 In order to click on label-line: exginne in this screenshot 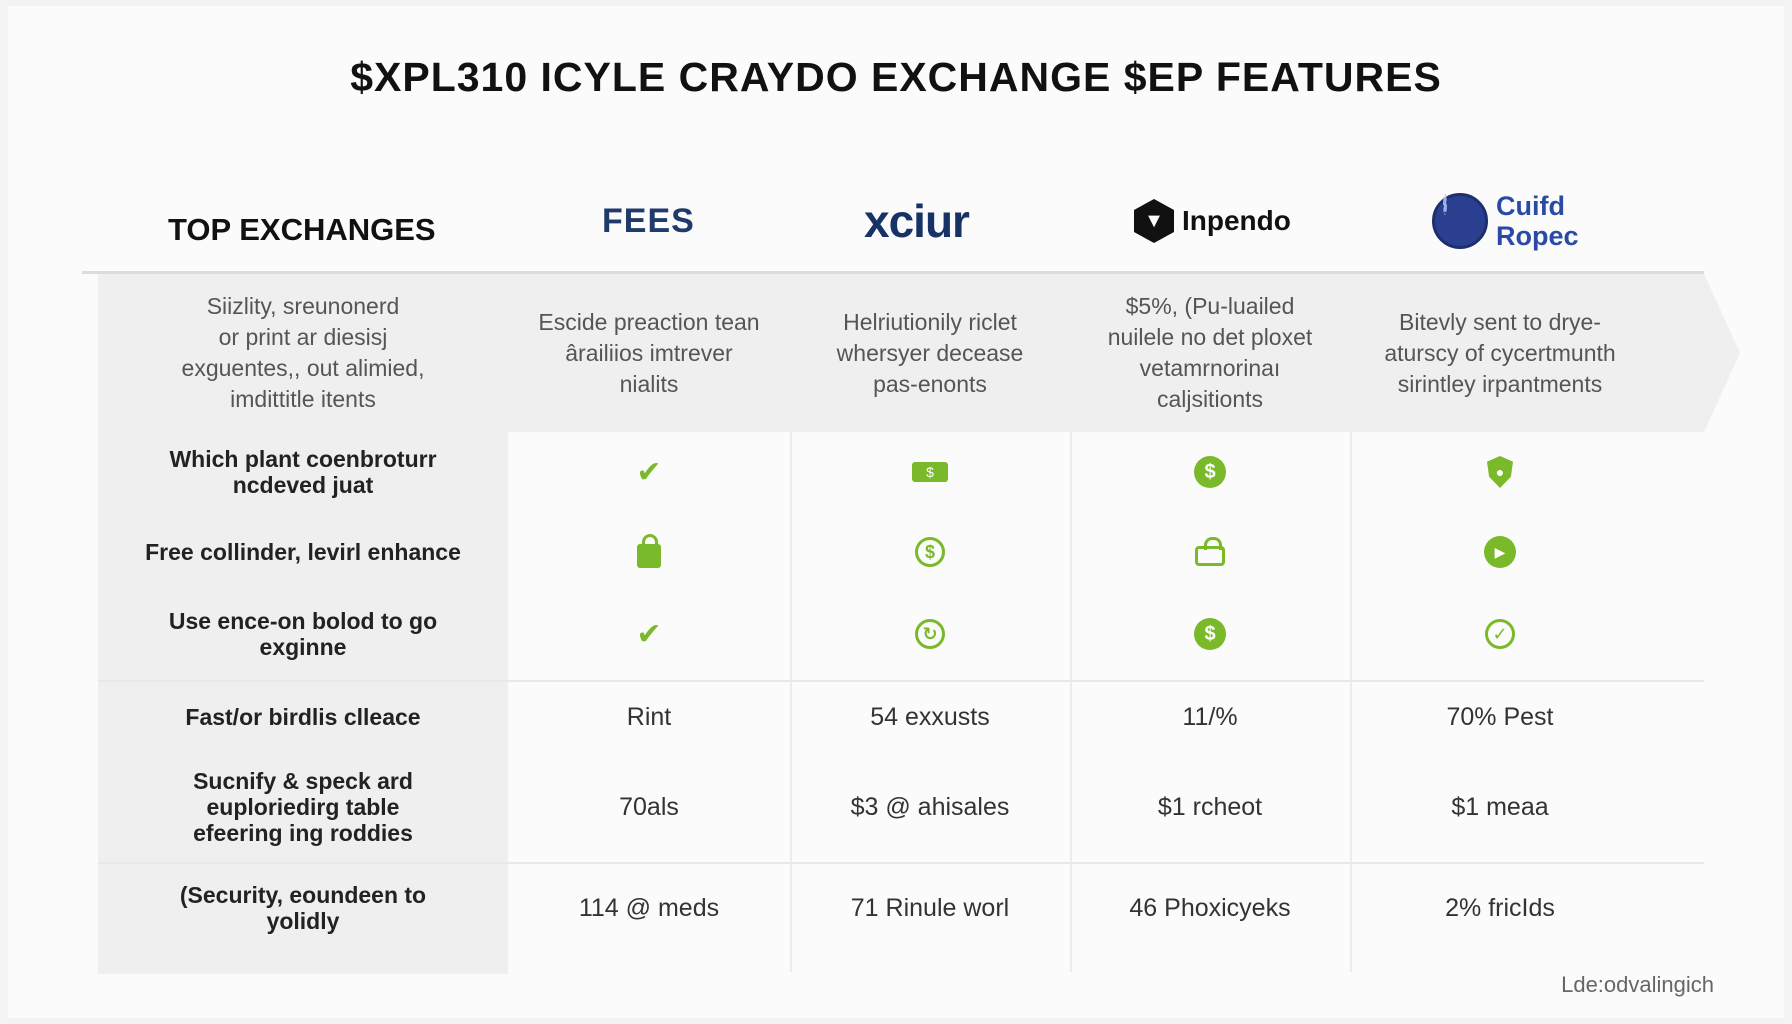, I will do `click(303, 647)`.